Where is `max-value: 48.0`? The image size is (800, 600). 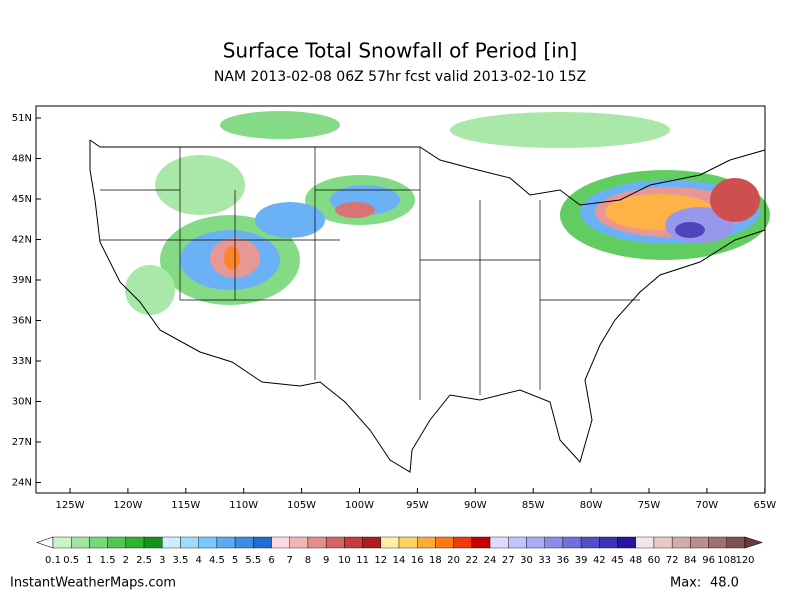
max-value: 48.0 is located at coordinates (724, 583).